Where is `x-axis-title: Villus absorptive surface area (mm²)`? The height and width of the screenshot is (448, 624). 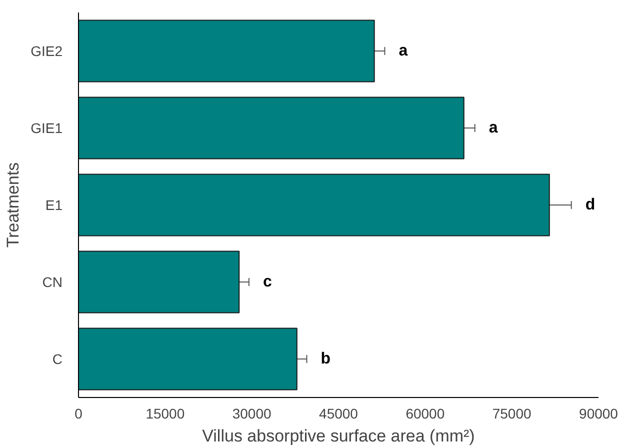 x-axis-title: Villus absorptive surface area (mm²) is located at coordinates (338, 436).